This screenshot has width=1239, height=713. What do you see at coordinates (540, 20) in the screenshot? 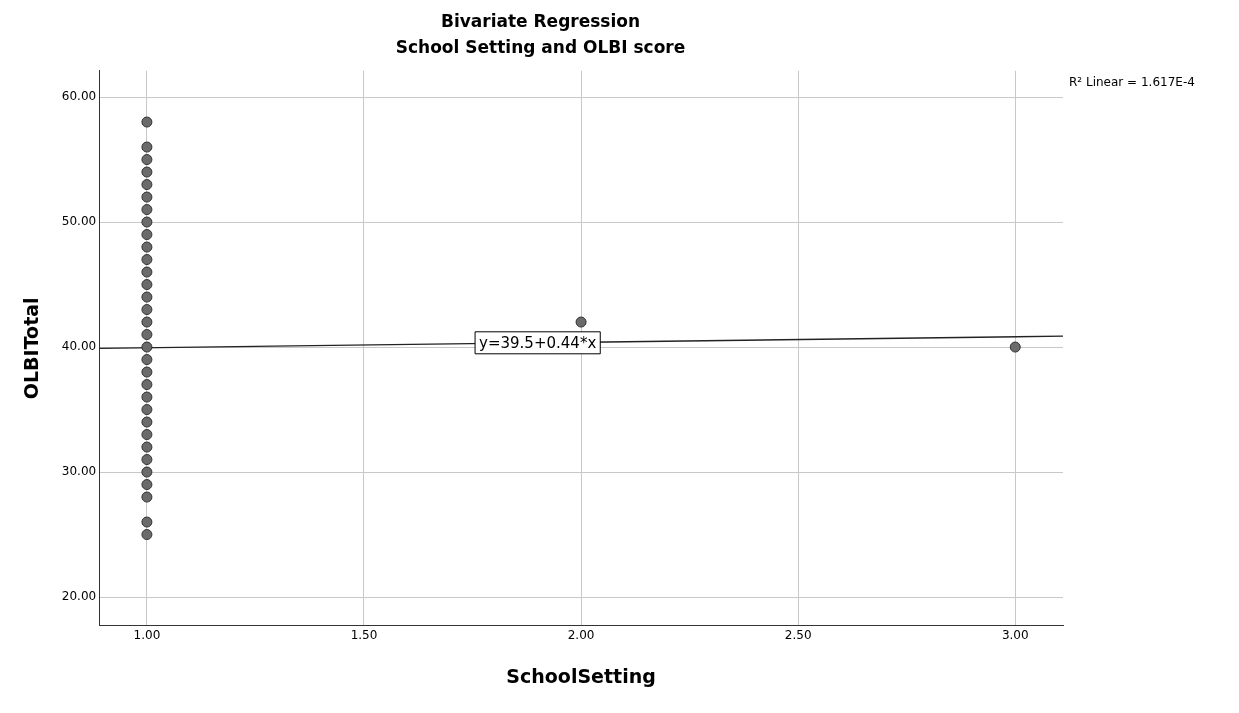
I see `chart-title: Bivariate Regression` at bounding box center [540, 20].